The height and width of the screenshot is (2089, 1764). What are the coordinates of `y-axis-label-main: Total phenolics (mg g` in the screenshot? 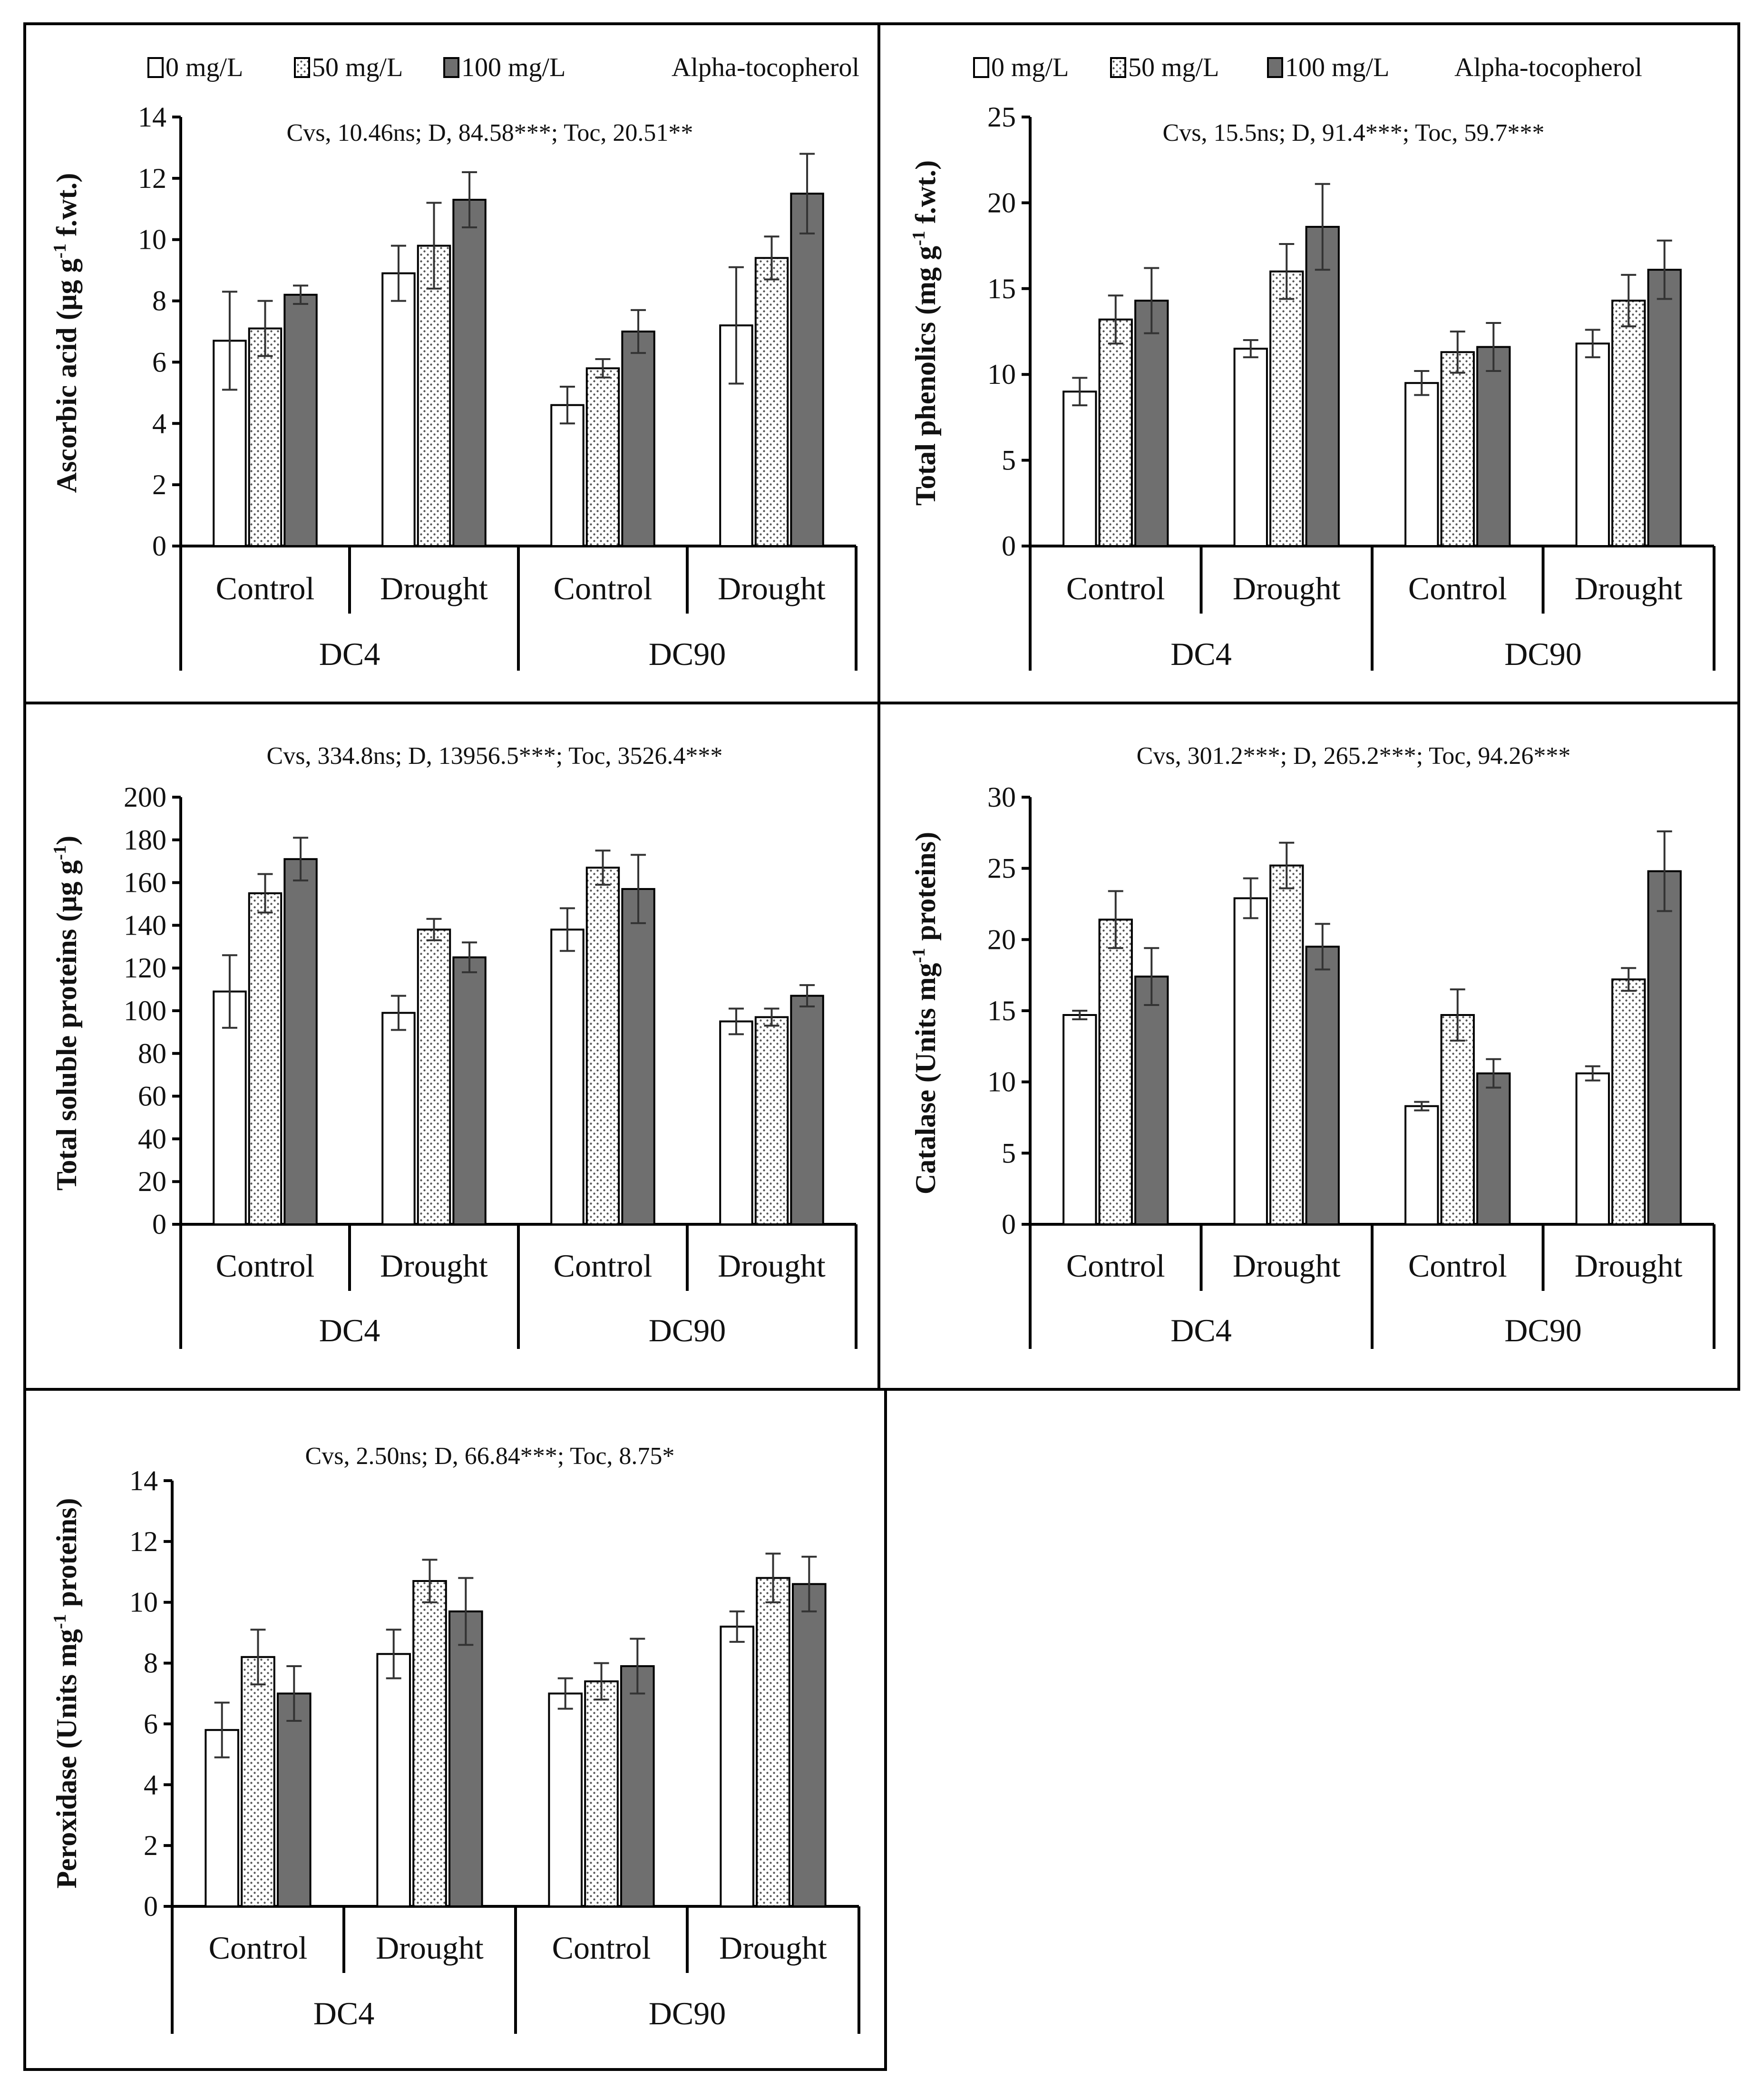 It's located at (925, 376).